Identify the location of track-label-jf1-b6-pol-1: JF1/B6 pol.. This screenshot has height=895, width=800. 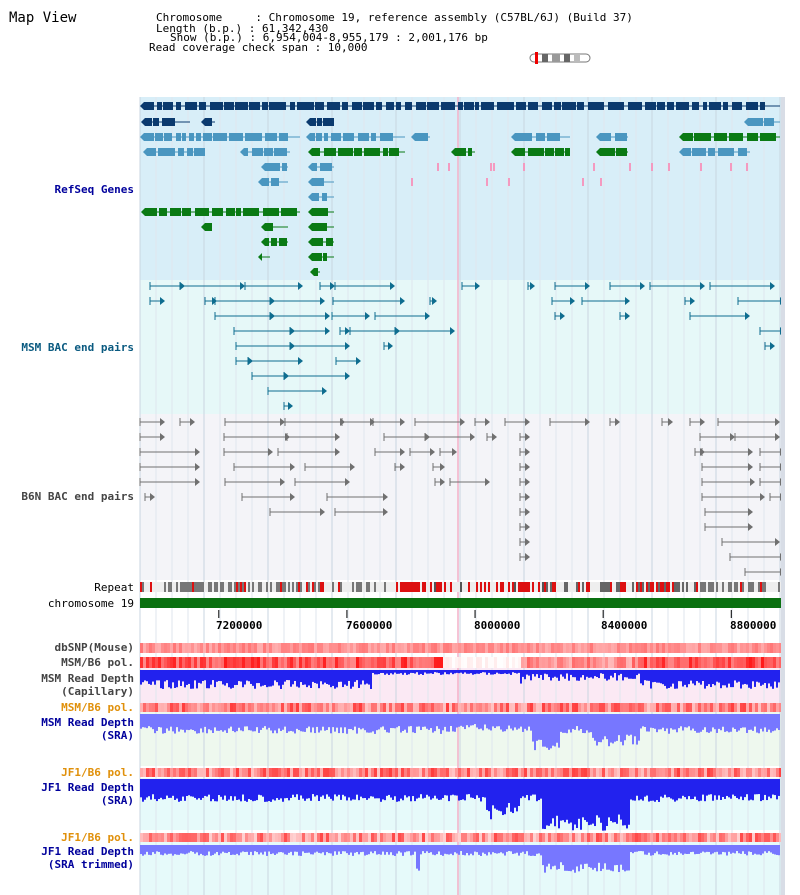
(97, 772).